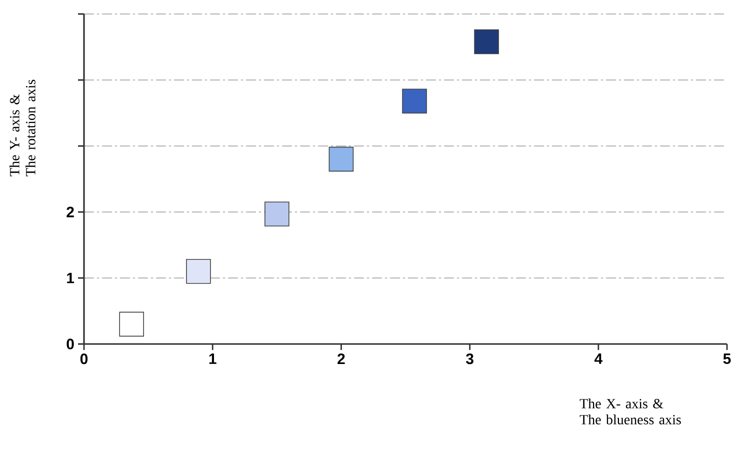  What do you see at coordinates (630, 411) in the screenshot?
I see `x-axis-title: The X- axis & The blueness axis` at bounding box center [630, 411].